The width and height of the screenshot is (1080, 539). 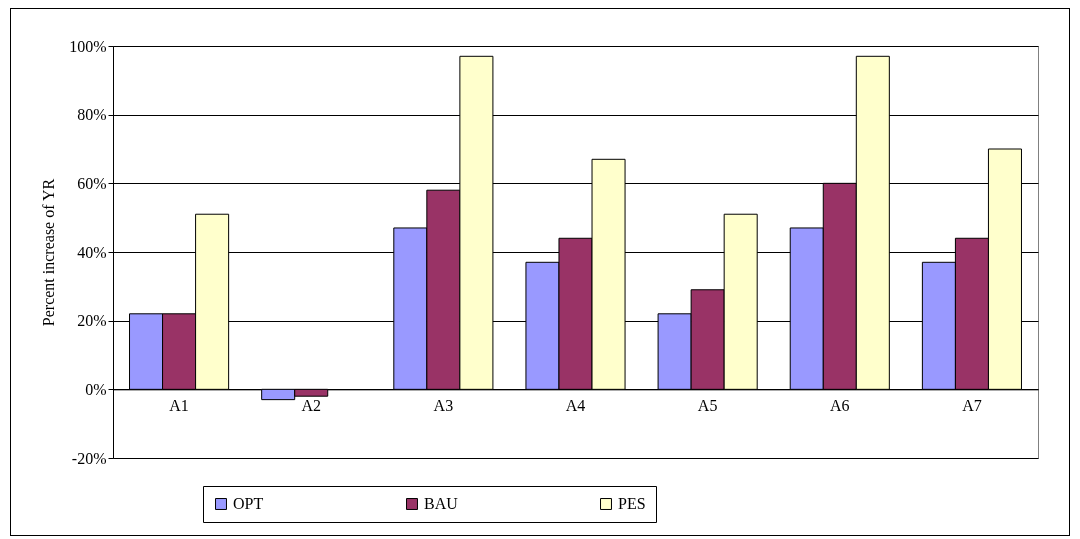 What do you see at coordinates (441, 503) in the screenshot?
I see `legend-label: BAU` at bounding box center [441, 503].